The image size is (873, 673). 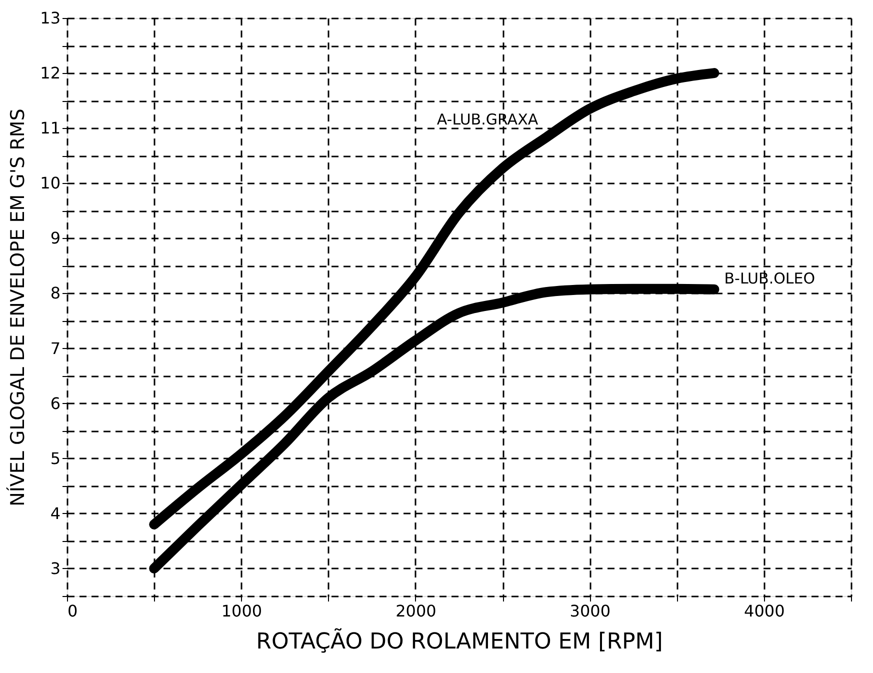 I want to click on series-label: B-LUB.OLEO, so click(x=770, y=278).